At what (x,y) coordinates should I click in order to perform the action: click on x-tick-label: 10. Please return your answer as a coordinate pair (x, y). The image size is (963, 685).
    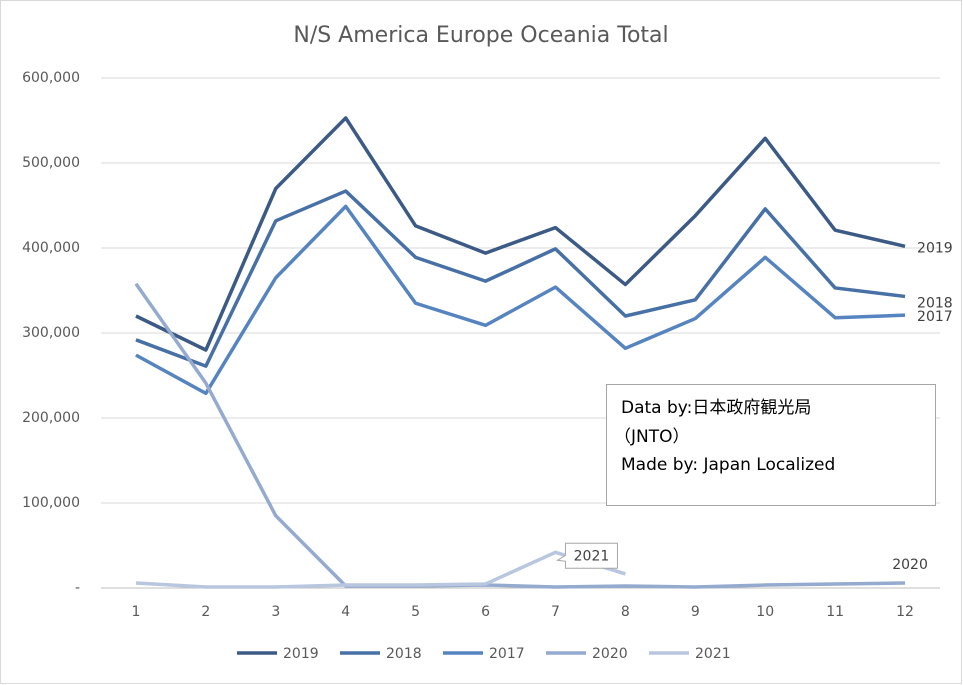
    Looking at the image, I should click on (765, 612).